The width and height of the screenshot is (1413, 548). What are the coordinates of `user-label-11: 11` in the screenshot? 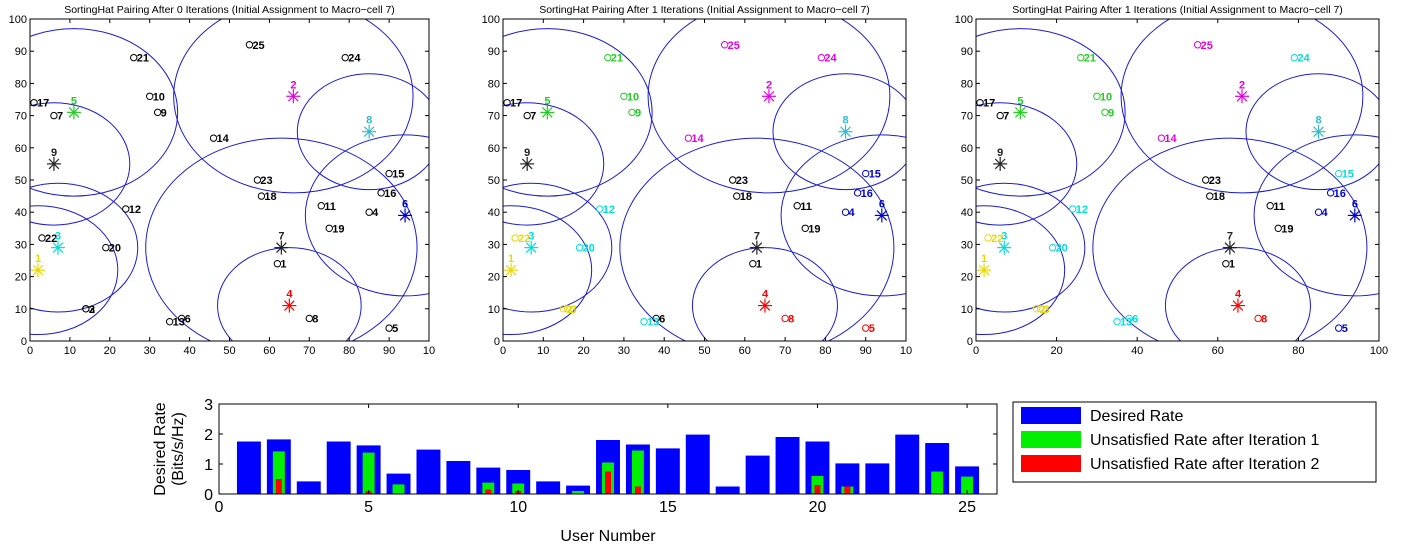 It's located at (806, 207).